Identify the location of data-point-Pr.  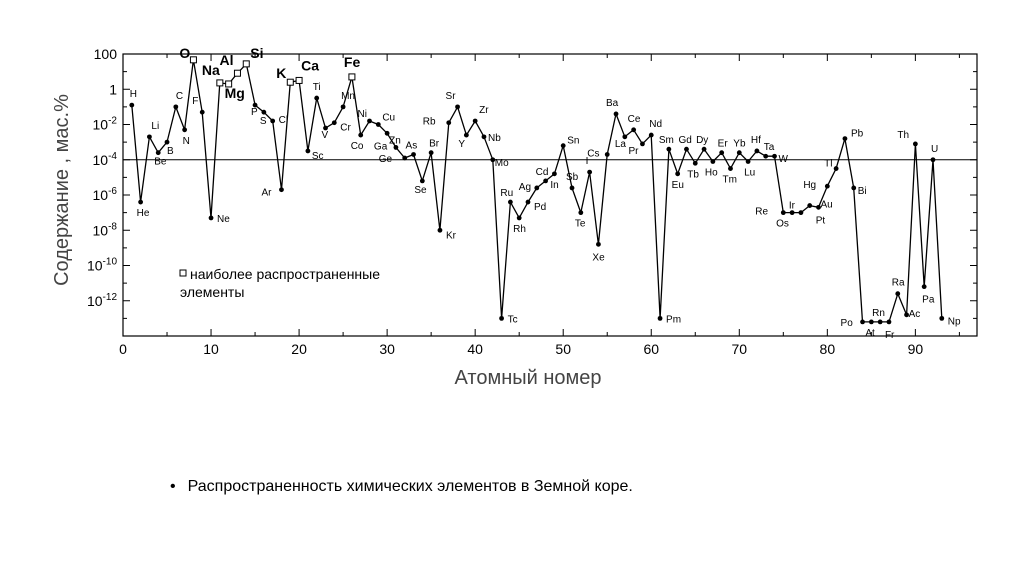
(642, 144).